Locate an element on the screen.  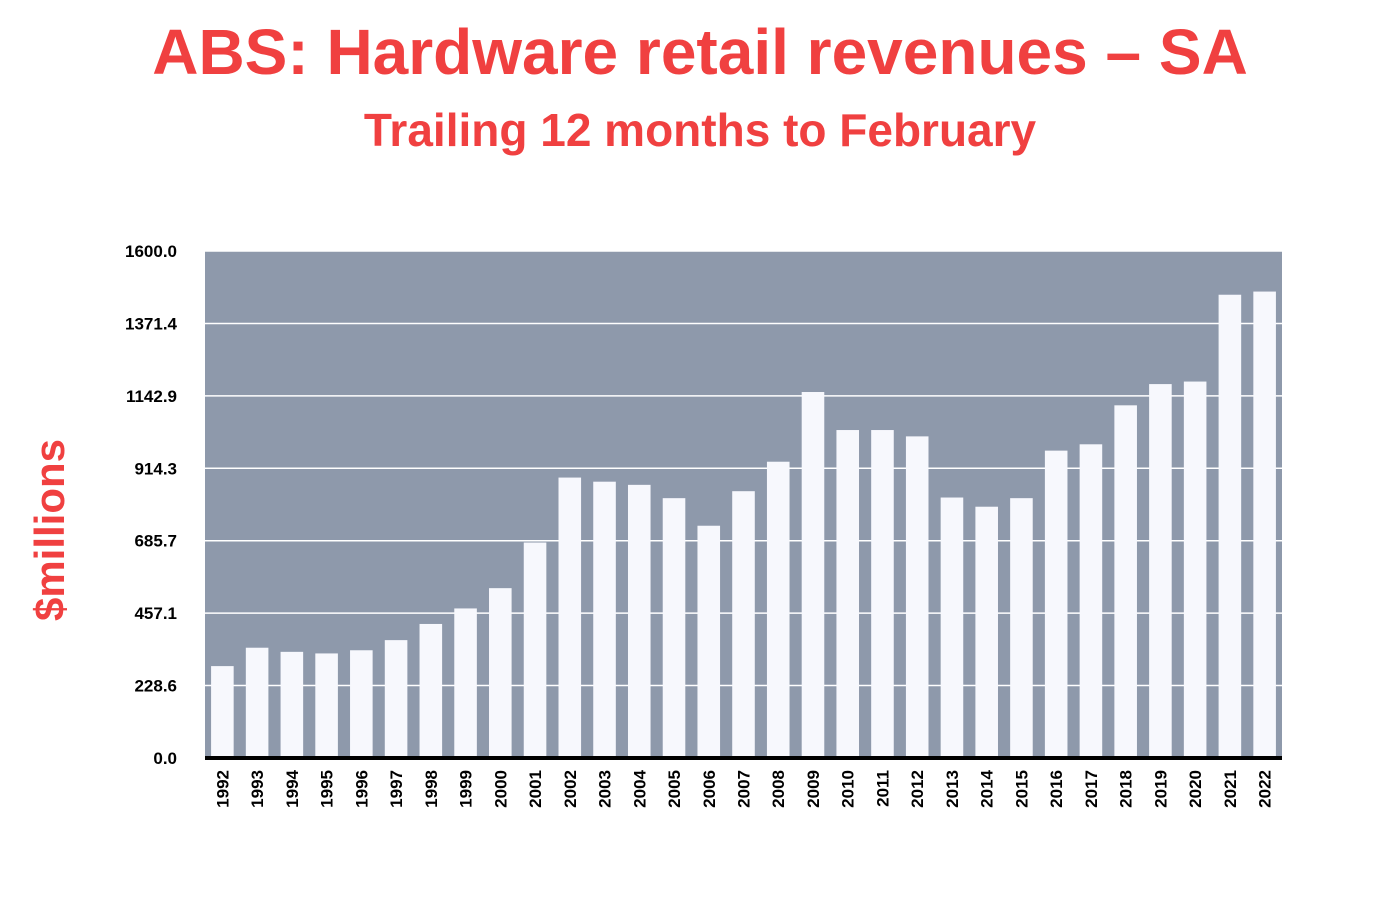
x-tick-label: 2011 is located at coordinates (882, 788).